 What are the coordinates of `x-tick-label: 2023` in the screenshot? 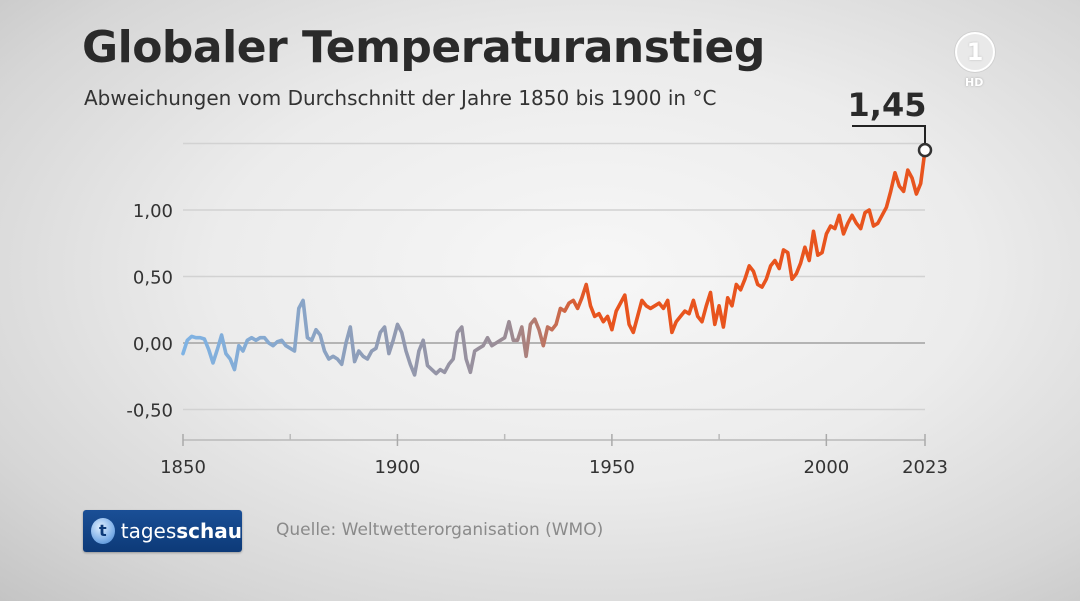 It's located at (925, 467).